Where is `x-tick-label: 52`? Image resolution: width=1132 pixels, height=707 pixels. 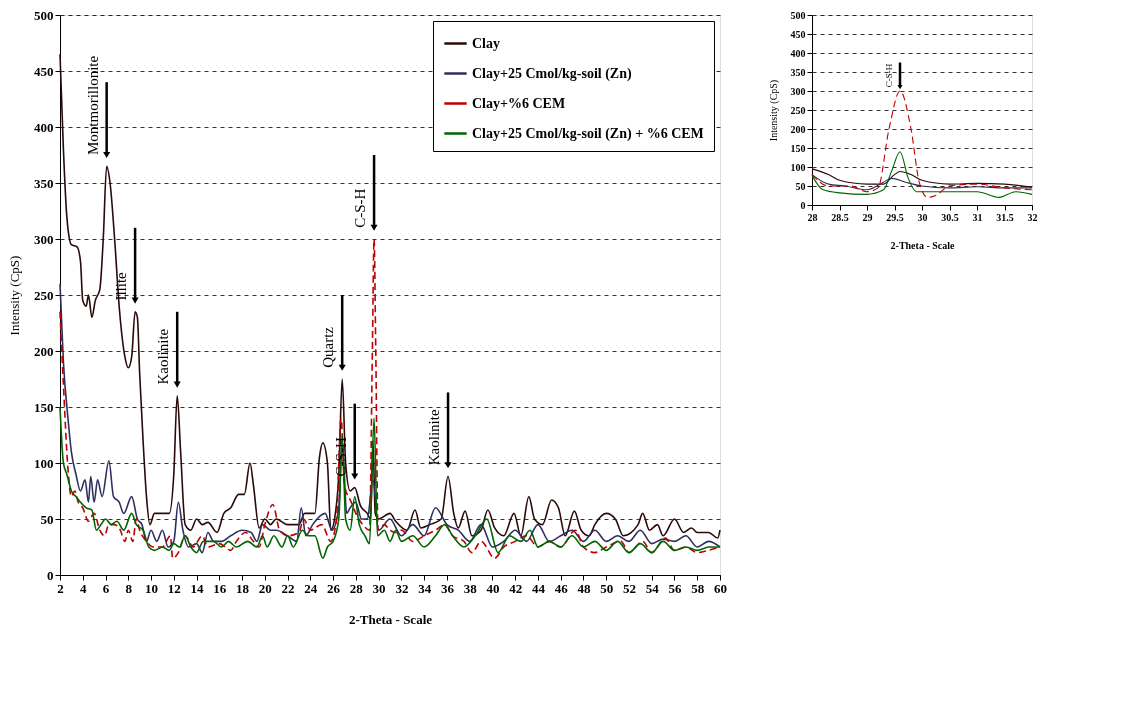 x-tick-label: 52 is located at coordinates (629, 588).